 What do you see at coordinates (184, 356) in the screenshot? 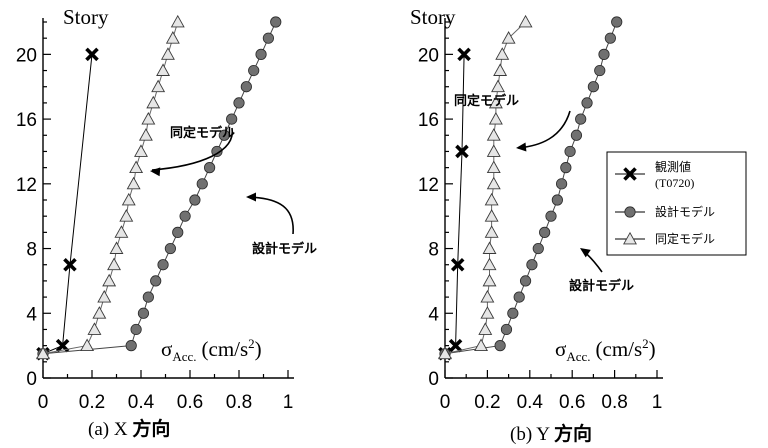
I see `x-axis-label-subscript: Acc.` at bounding box center [184, 356].